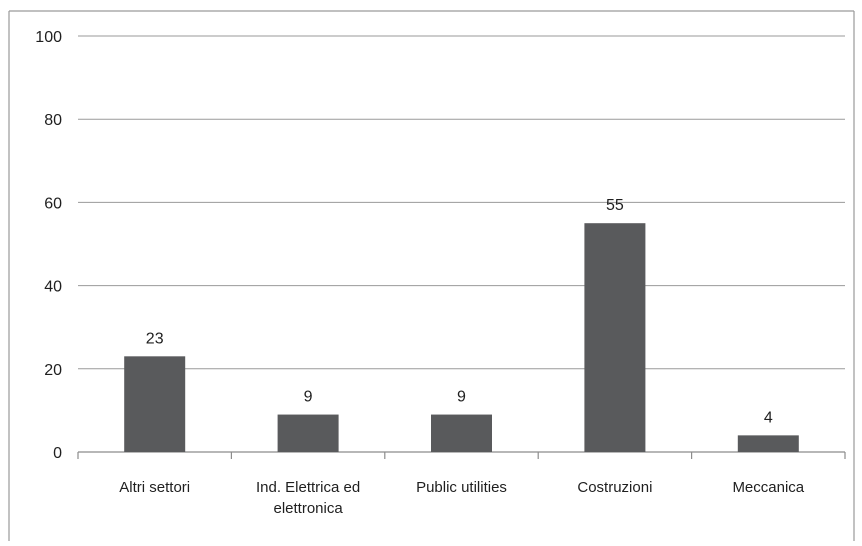  What do you see at coordinates (154, 487) in the screenshot?
I see `x-tick-label: Altri settori` at bounding box center [154, 487].